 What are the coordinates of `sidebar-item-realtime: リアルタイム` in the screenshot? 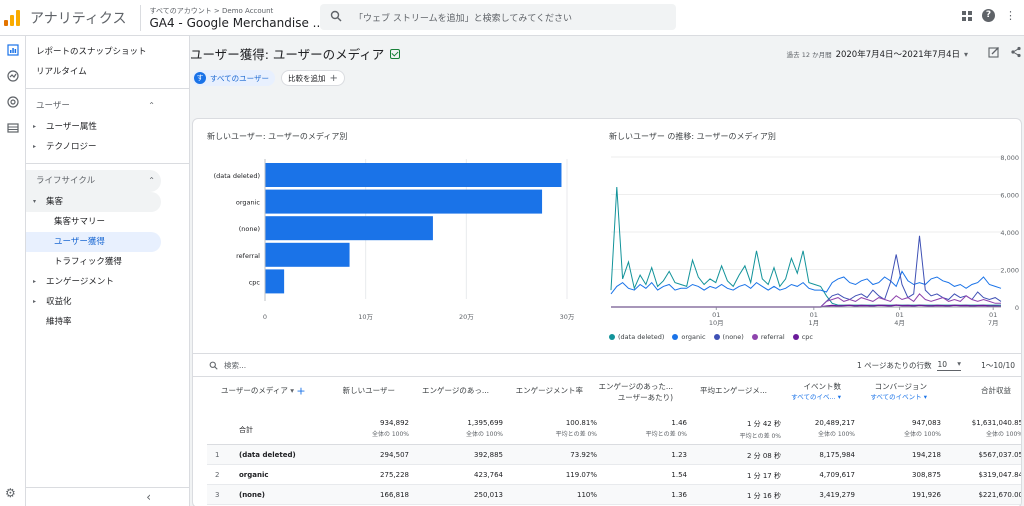 It's located at (61, 72).